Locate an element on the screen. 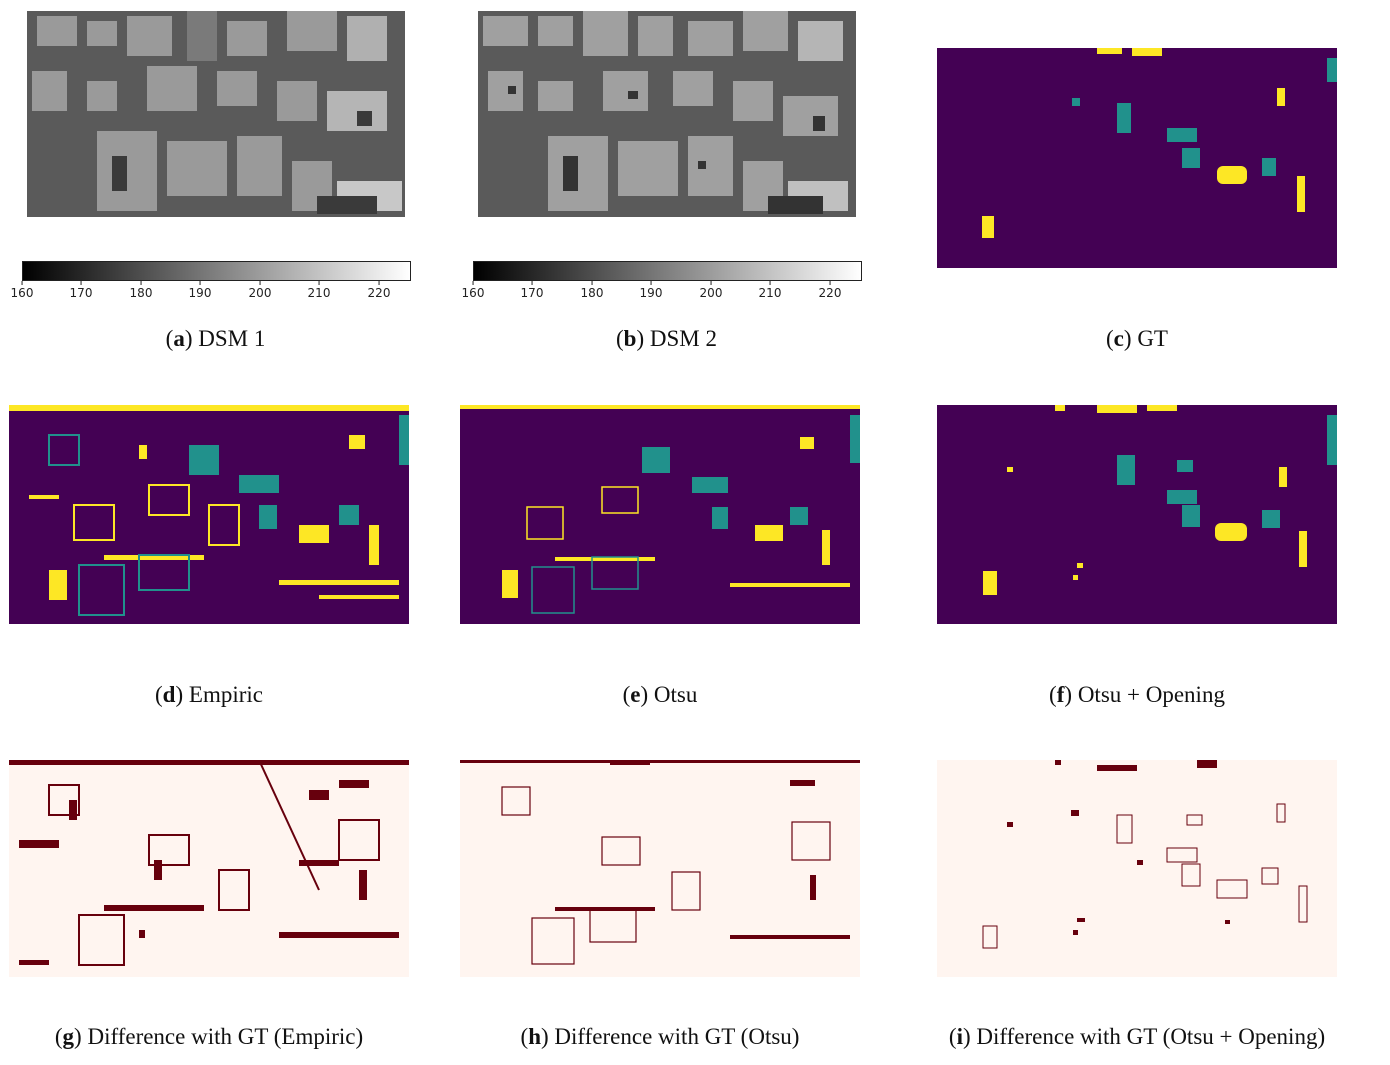 Image resolution: width=1390 pixels, height=1065 pixels. caption-c: (c) GT is located at coordinates (1137, 338).